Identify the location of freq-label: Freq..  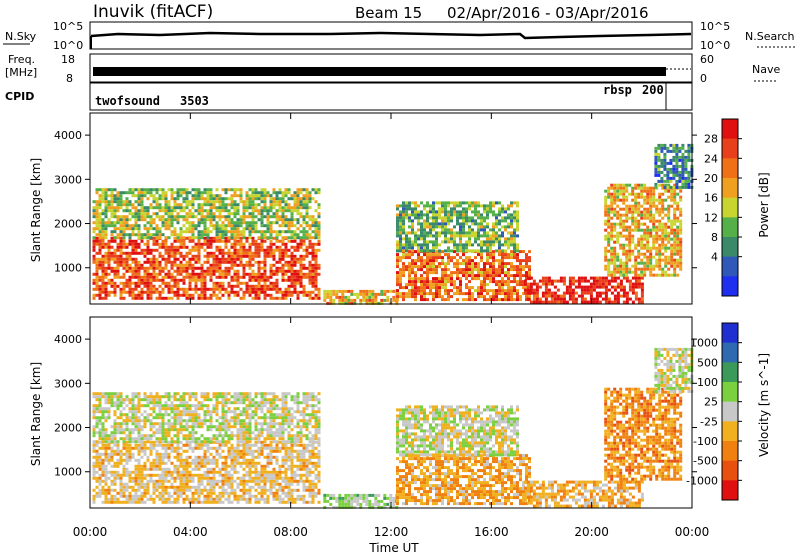
(21, 59).